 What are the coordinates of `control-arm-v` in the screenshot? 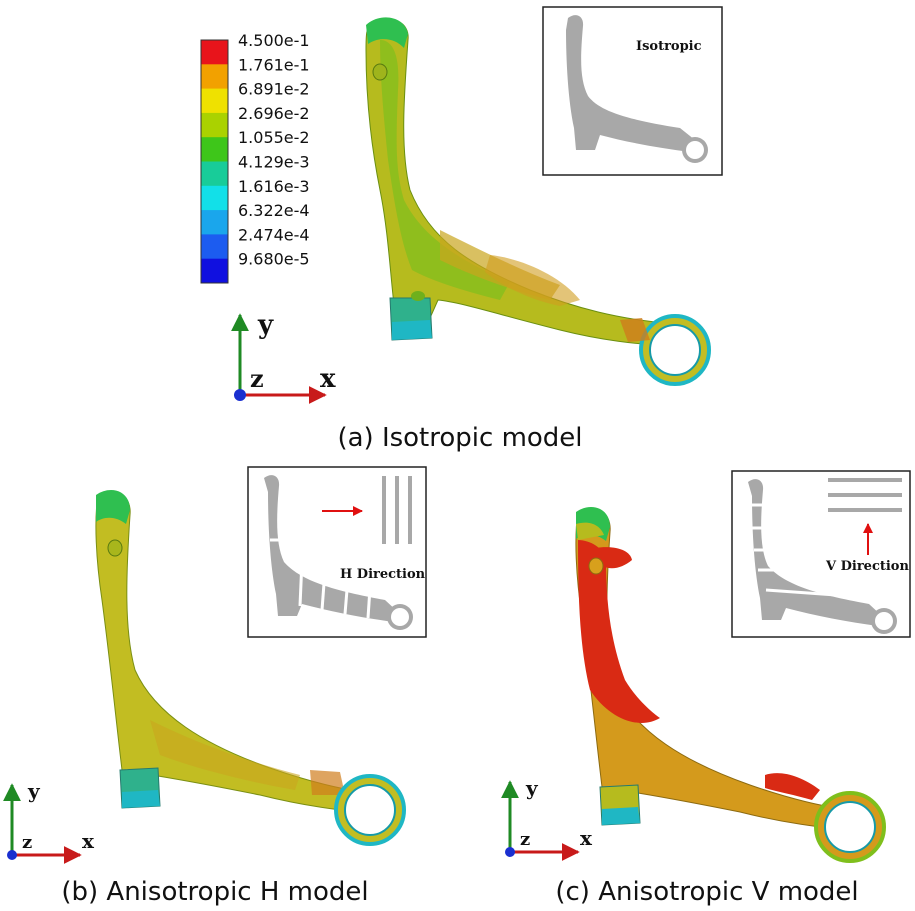 It's located at (730, 685).